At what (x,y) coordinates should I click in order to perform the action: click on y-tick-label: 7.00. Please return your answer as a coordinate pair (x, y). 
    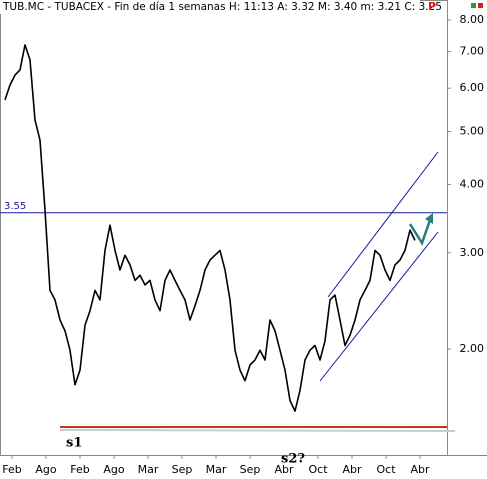
    Looking at the image, I should click on (472, 51).